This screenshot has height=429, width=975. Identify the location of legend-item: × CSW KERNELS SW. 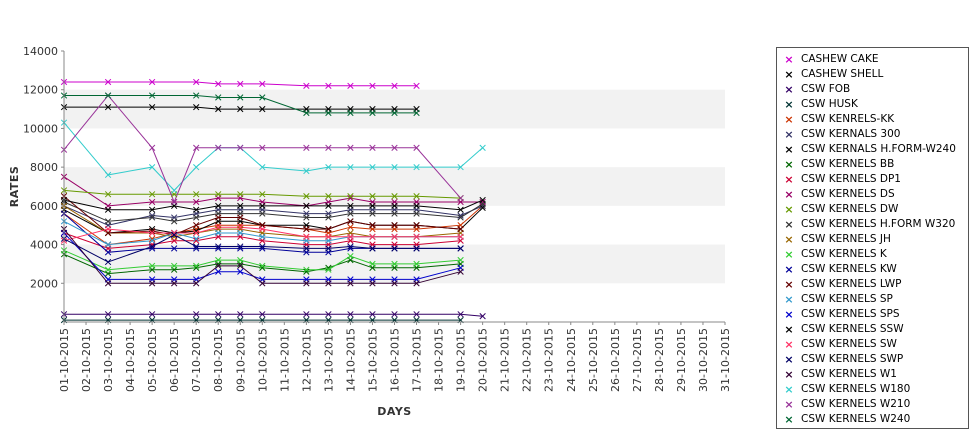
(872, 344).